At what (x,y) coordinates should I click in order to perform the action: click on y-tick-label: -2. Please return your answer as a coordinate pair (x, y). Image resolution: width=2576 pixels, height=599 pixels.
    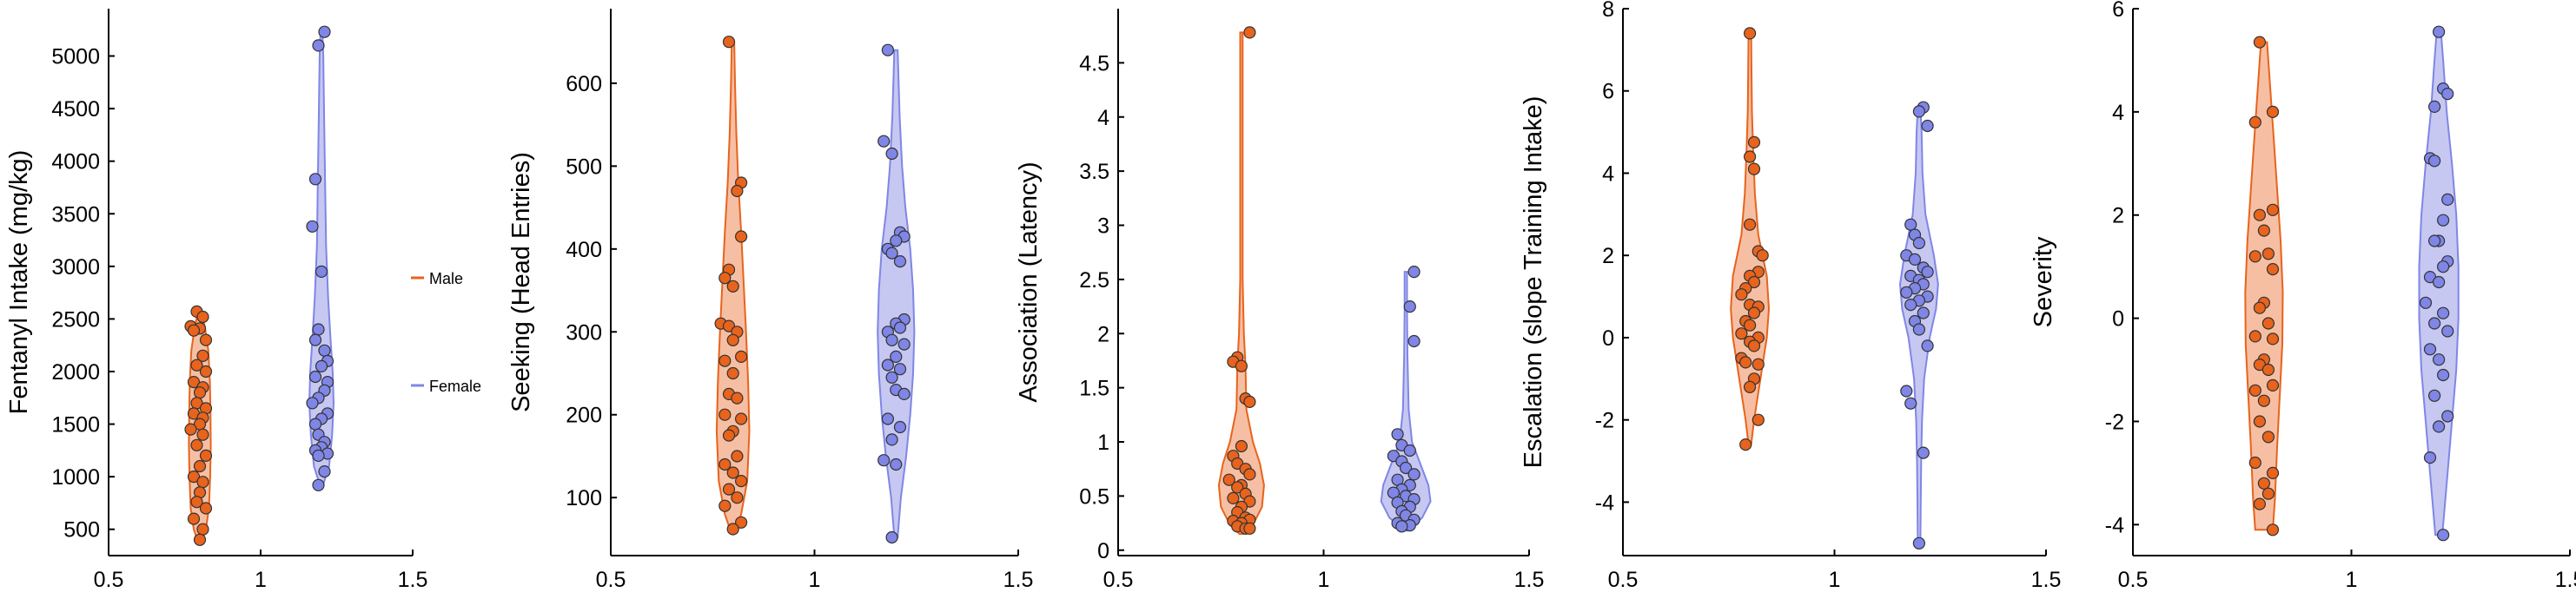
    Looking at the image, I should click on (1604, 421).